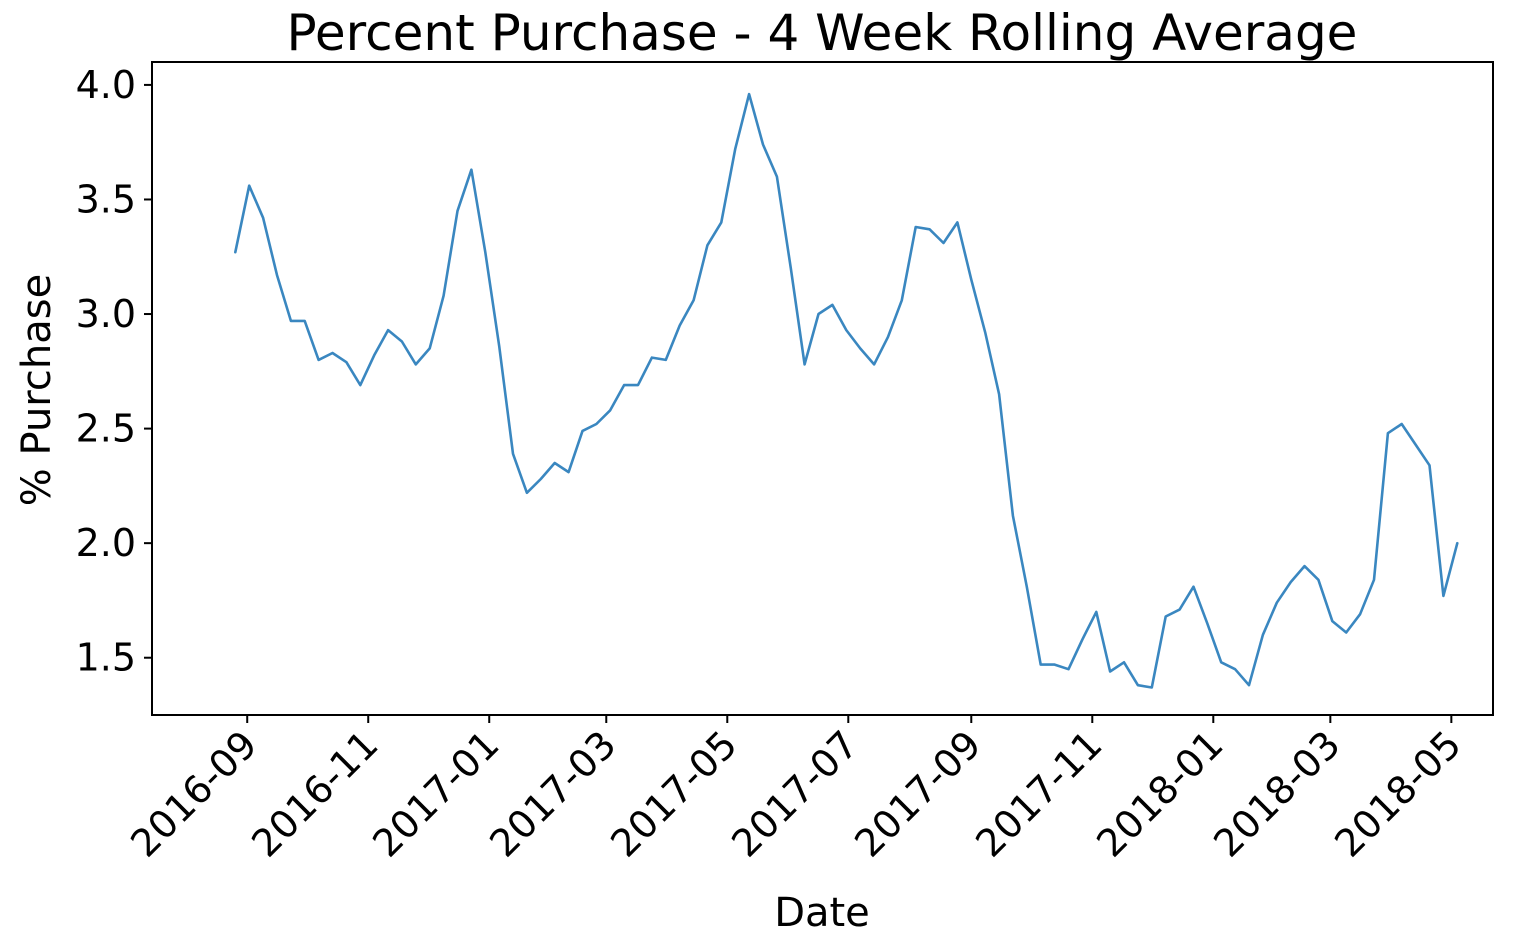  I want to click on x-tick-label: 2017-05, so click(673, 793).